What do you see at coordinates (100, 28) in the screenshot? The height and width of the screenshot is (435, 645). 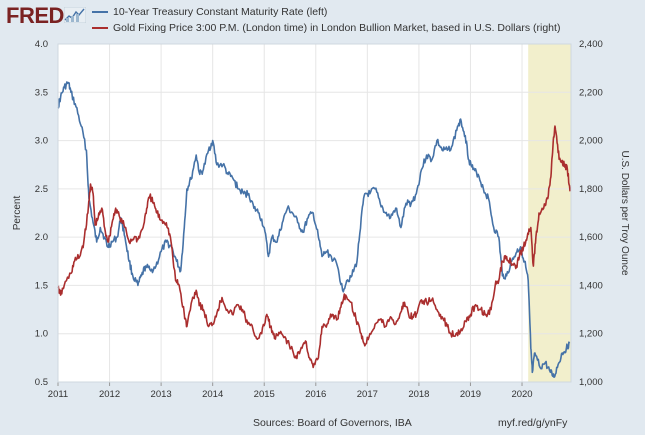 I see `legend-swatch-gold` at bounding box center [100, 28].